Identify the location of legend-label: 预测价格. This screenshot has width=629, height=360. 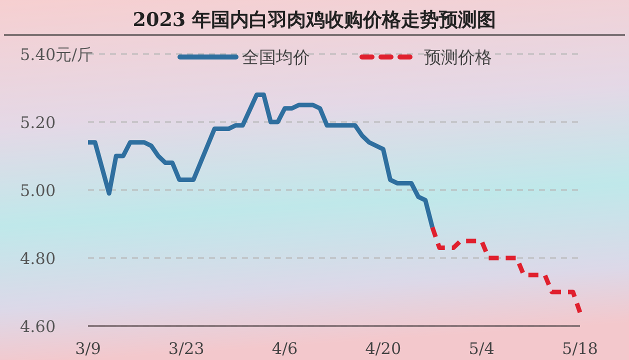
(458, 58).